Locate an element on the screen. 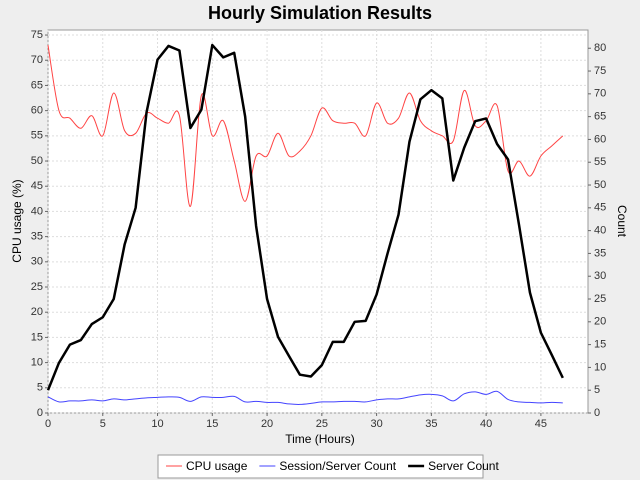 The width and height of the screenshot is (640, 480). y-tick-label: 40 is located at coordinates (37, 211).